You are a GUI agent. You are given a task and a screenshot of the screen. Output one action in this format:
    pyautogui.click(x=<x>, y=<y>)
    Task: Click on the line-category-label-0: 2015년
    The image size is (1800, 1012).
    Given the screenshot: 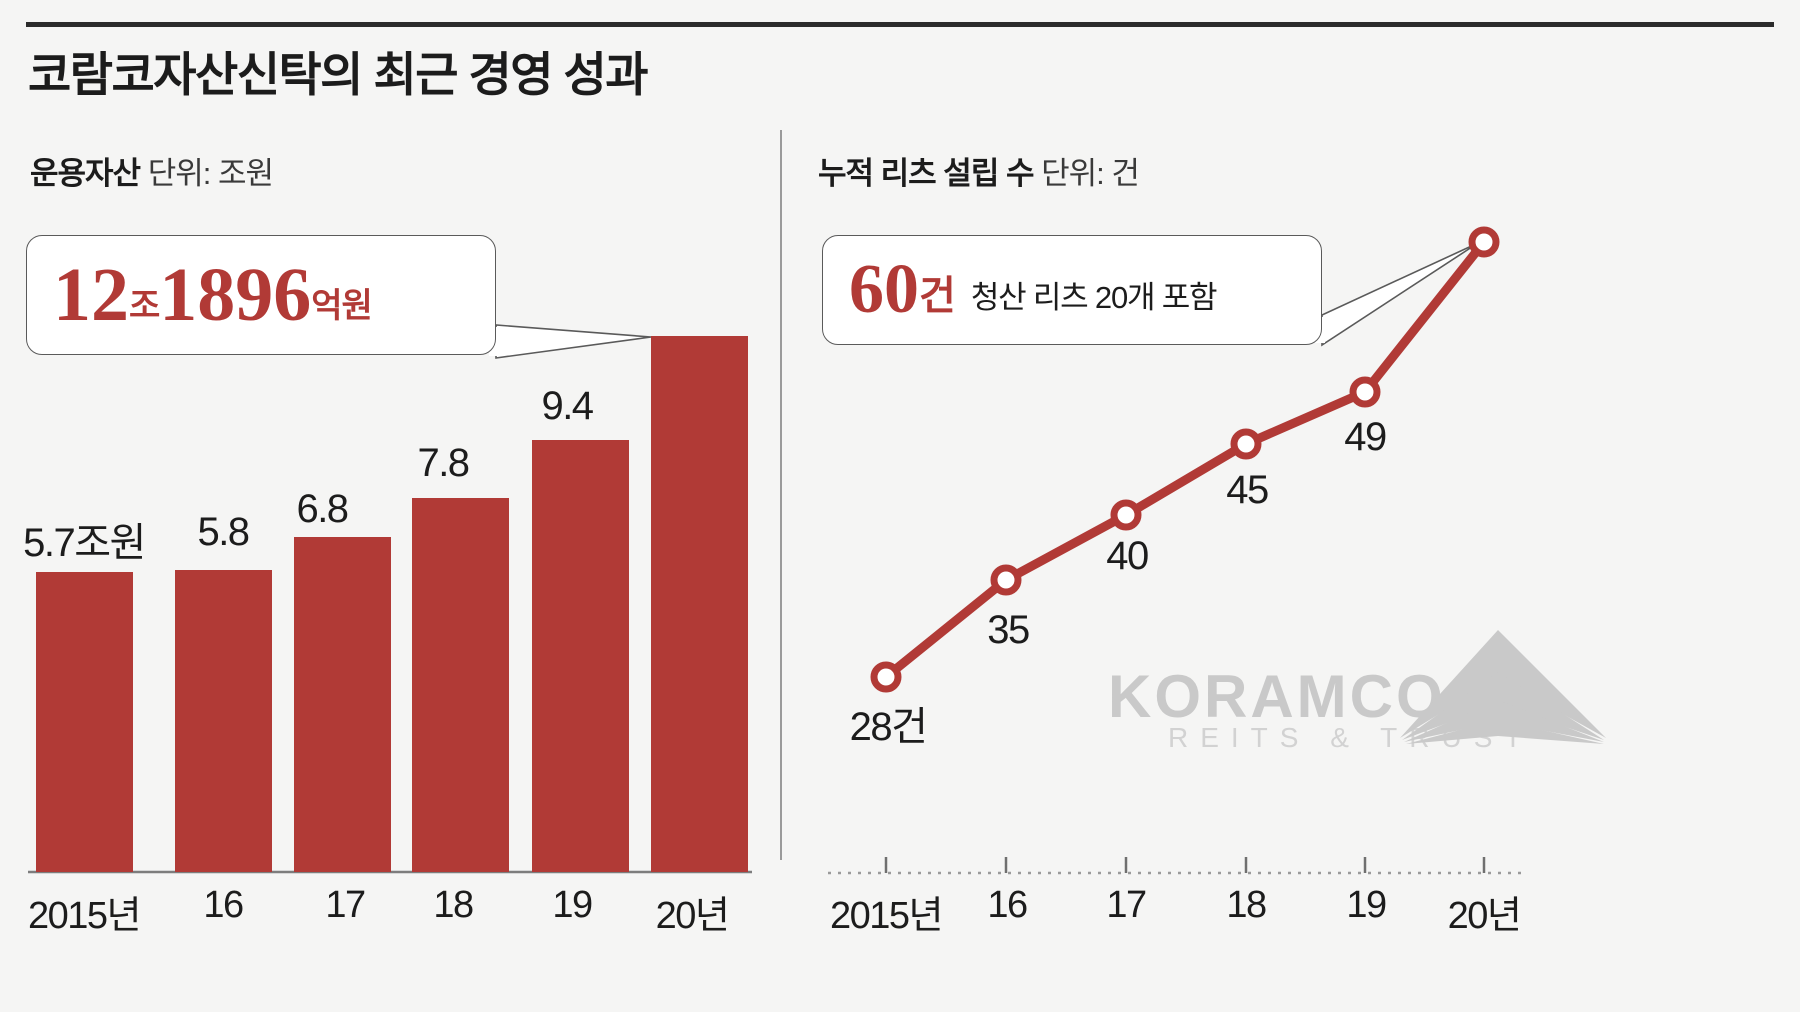 What is the action you would take?
    pyautogui.click(x=887, y=916)
    